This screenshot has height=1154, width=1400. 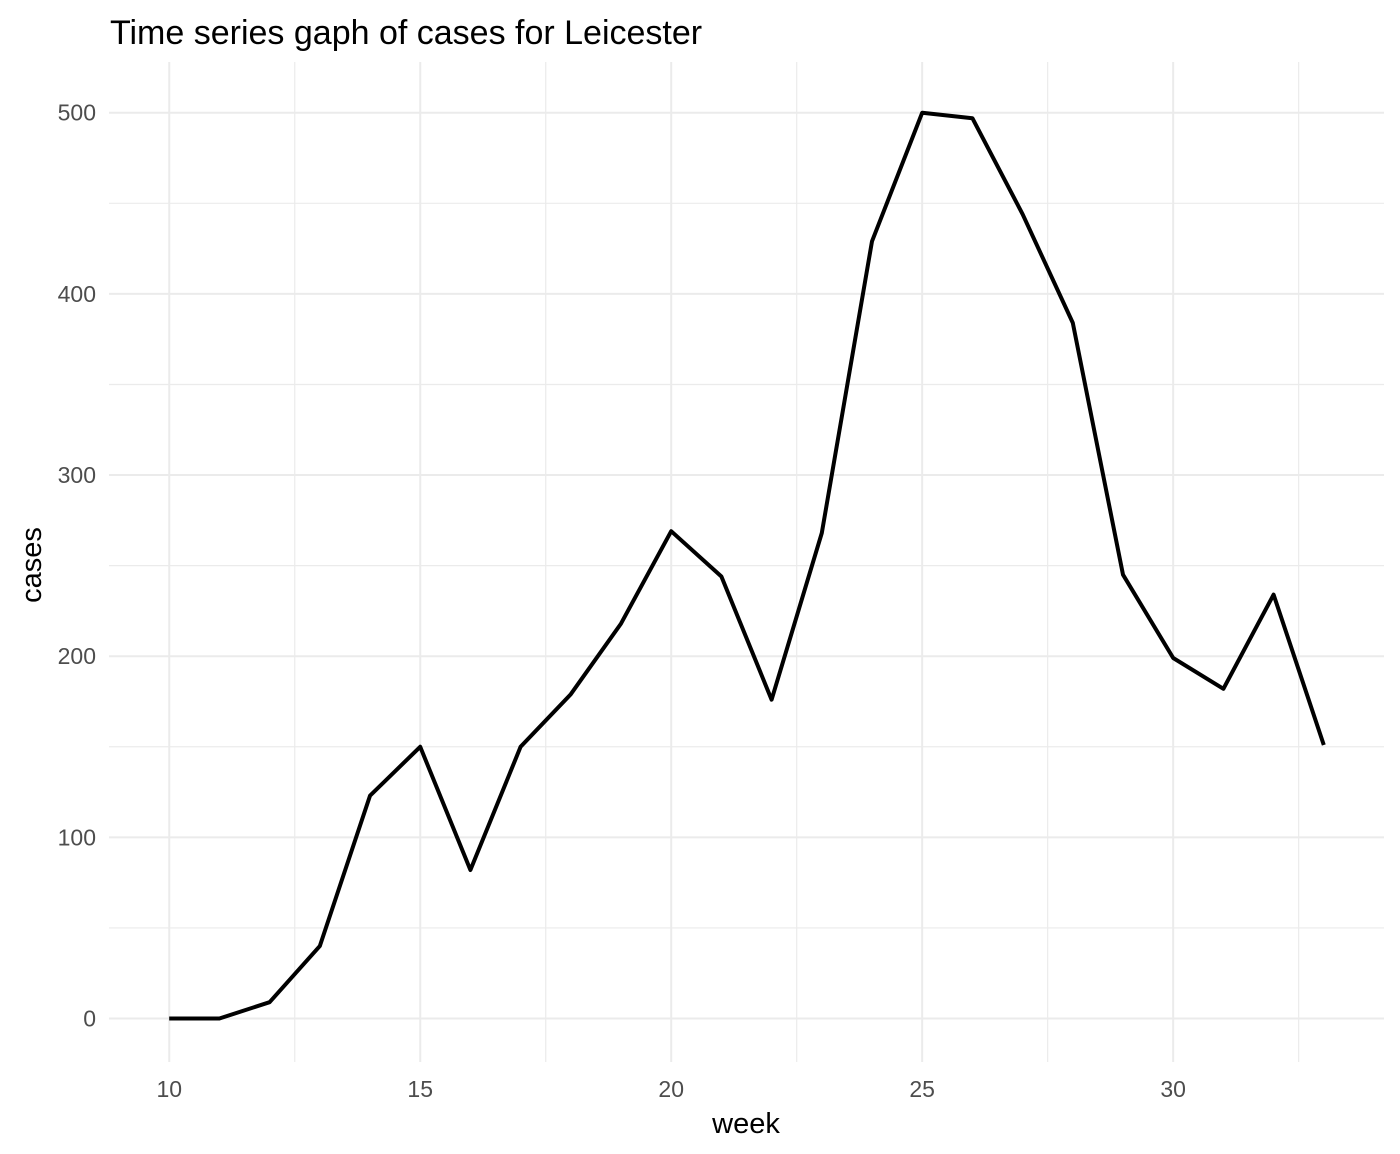 What do you see at coordinates (77, 475) in the screenshot?
I see `y-tick-label: 300` at bounding box center [77, 475].